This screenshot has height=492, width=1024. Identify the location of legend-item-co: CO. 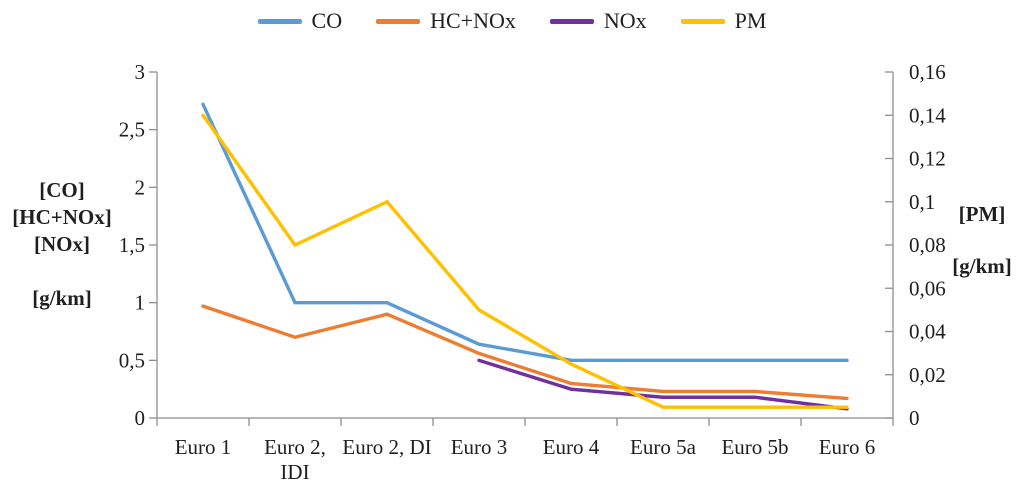
(300, 21).